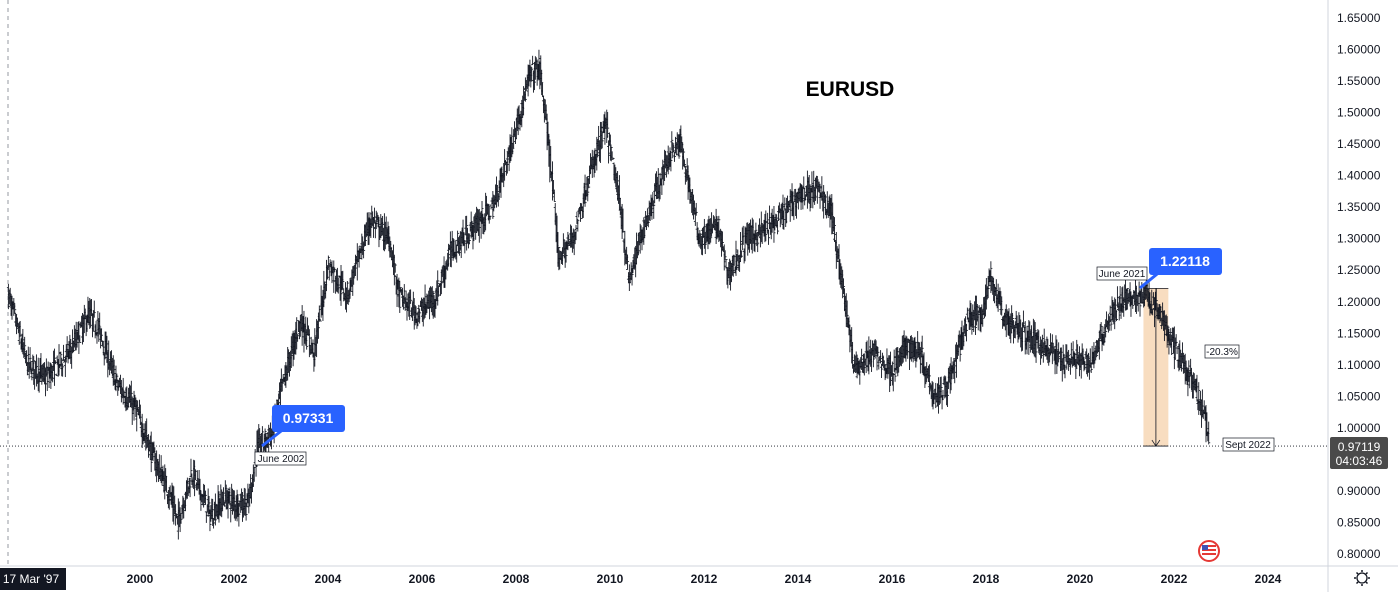  I want to click on callout-high-box, so click(1185, 261).